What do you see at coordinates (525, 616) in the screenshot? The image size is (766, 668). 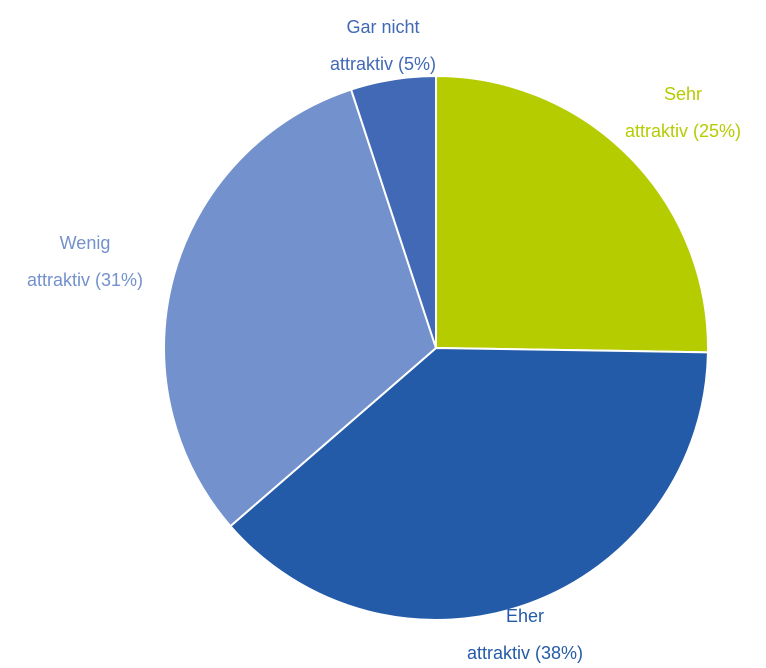 I see `slice-label: Eher` at bounding box center [525, 616].